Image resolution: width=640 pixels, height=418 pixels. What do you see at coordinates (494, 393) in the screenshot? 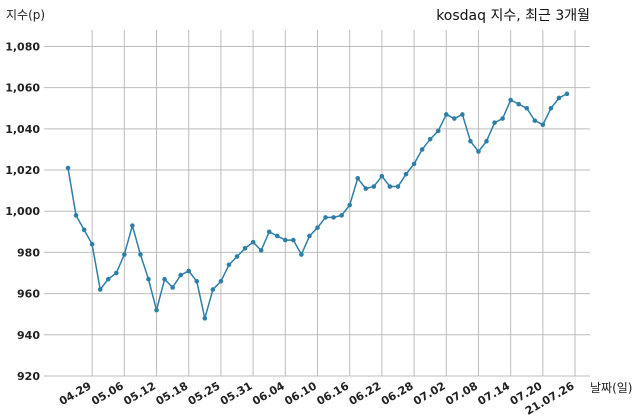
I see `x-tick-label: 07.14` at bounding box center [494, 393].